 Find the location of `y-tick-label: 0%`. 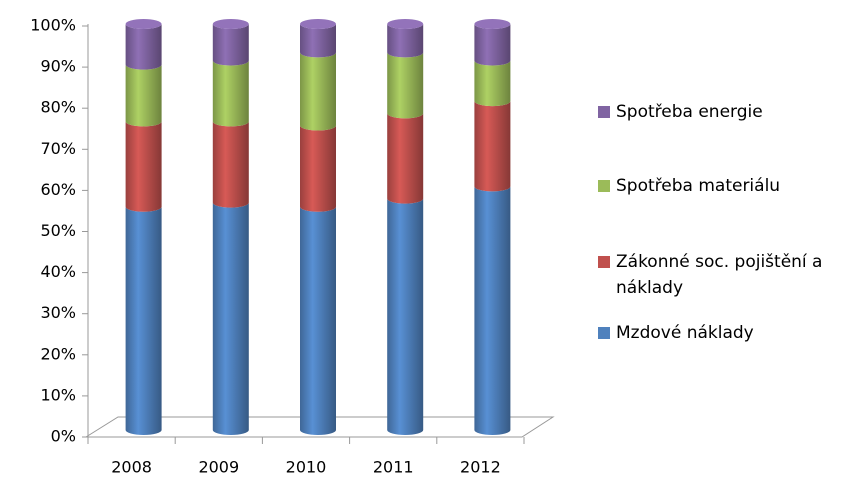

y-tick-label: 0% is located at coordinates (63, 436).